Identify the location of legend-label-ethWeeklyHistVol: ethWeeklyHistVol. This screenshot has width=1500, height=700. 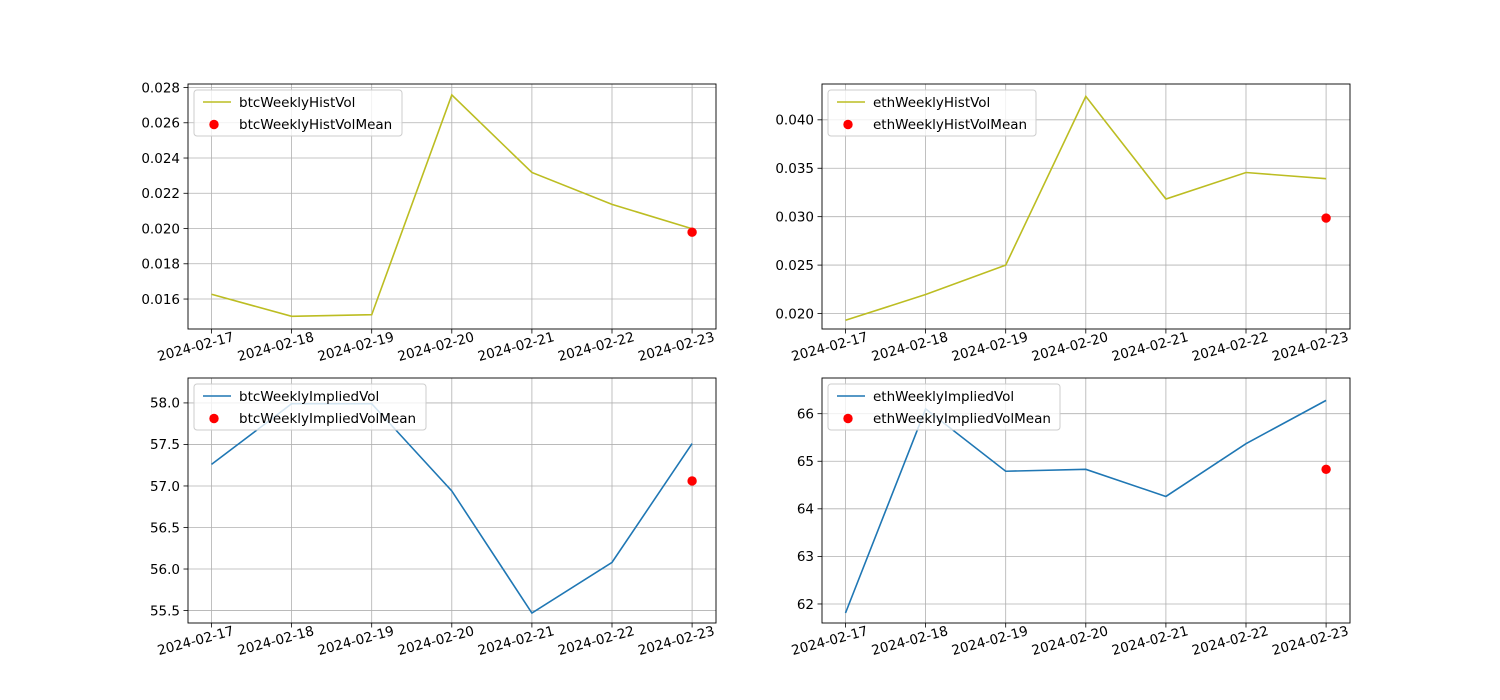
(931, 103).